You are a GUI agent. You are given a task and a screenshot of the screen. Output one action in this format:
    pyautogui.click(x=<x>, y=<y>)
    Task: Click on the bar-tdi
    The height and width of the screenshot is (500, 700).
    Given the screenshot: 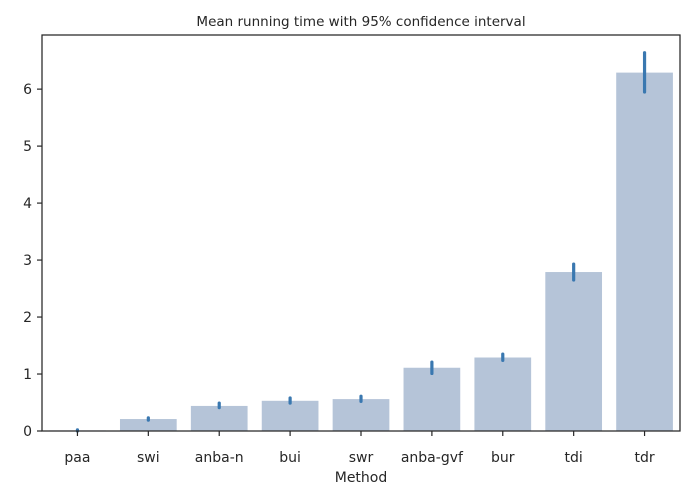 What is the action you would take?
    pyautogui.click(x=574, y=351)
    